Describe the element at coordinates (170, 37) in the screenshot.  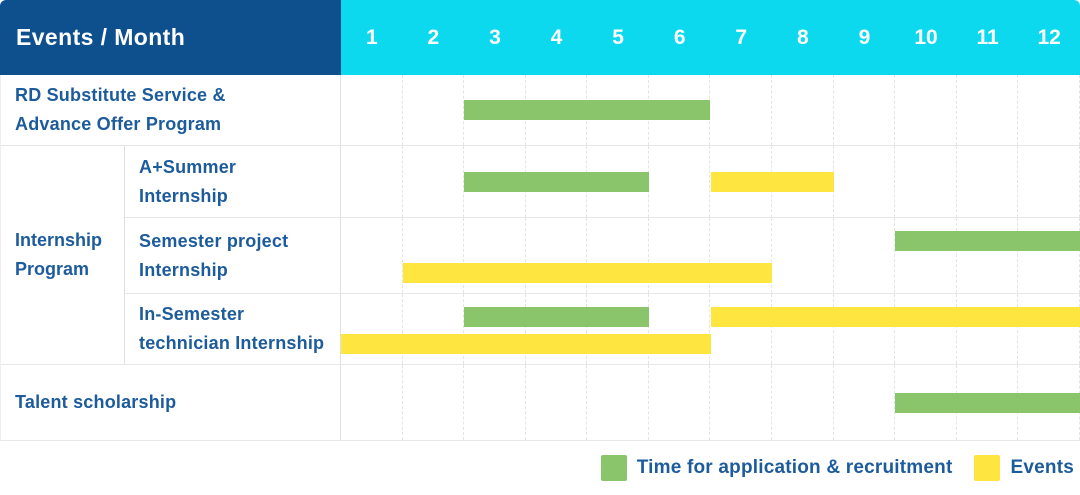
I see `events-month-header: Events / Month` at that location.